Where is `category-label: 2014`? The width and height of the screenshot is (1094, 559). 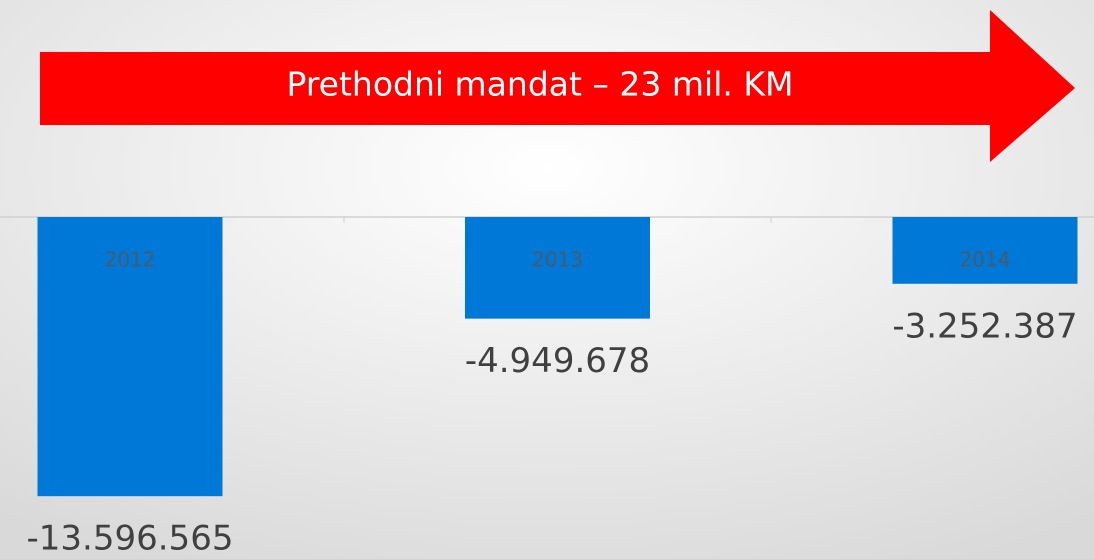
category-label: 2014 is located at coordinates (985, 260).